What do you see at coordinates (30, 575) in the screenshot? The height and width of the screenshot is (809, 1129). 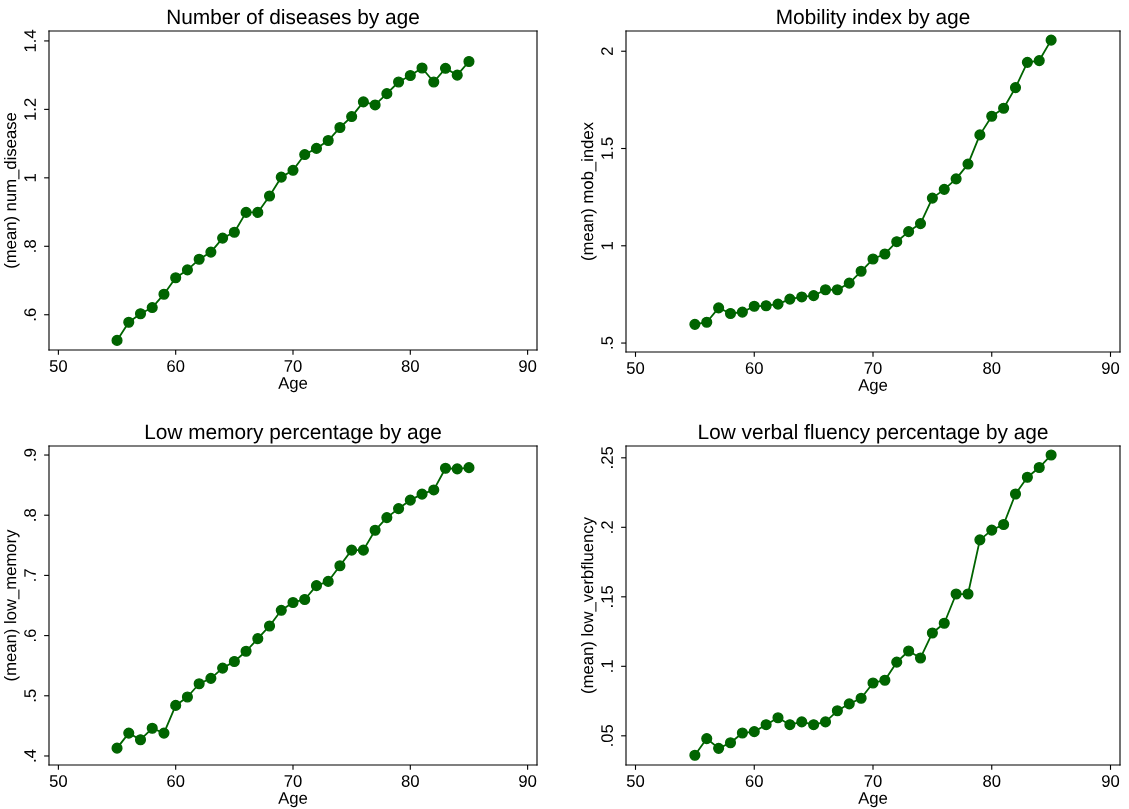 I see `y-tick-label: .7` at bounding box center [30, 575].